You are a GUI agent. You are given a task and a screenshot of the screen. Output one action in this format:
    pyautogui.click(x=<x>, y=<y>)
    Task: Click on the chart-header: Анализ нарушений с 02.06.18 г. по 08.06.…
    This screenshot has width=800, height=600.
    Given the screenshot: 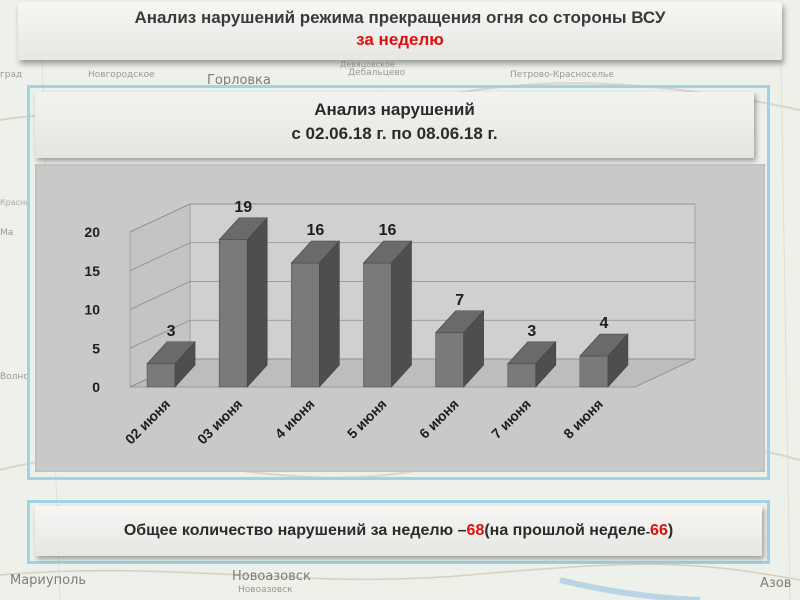 What is the action you would take?
    pyautogui.click(x=394, y=125)
    